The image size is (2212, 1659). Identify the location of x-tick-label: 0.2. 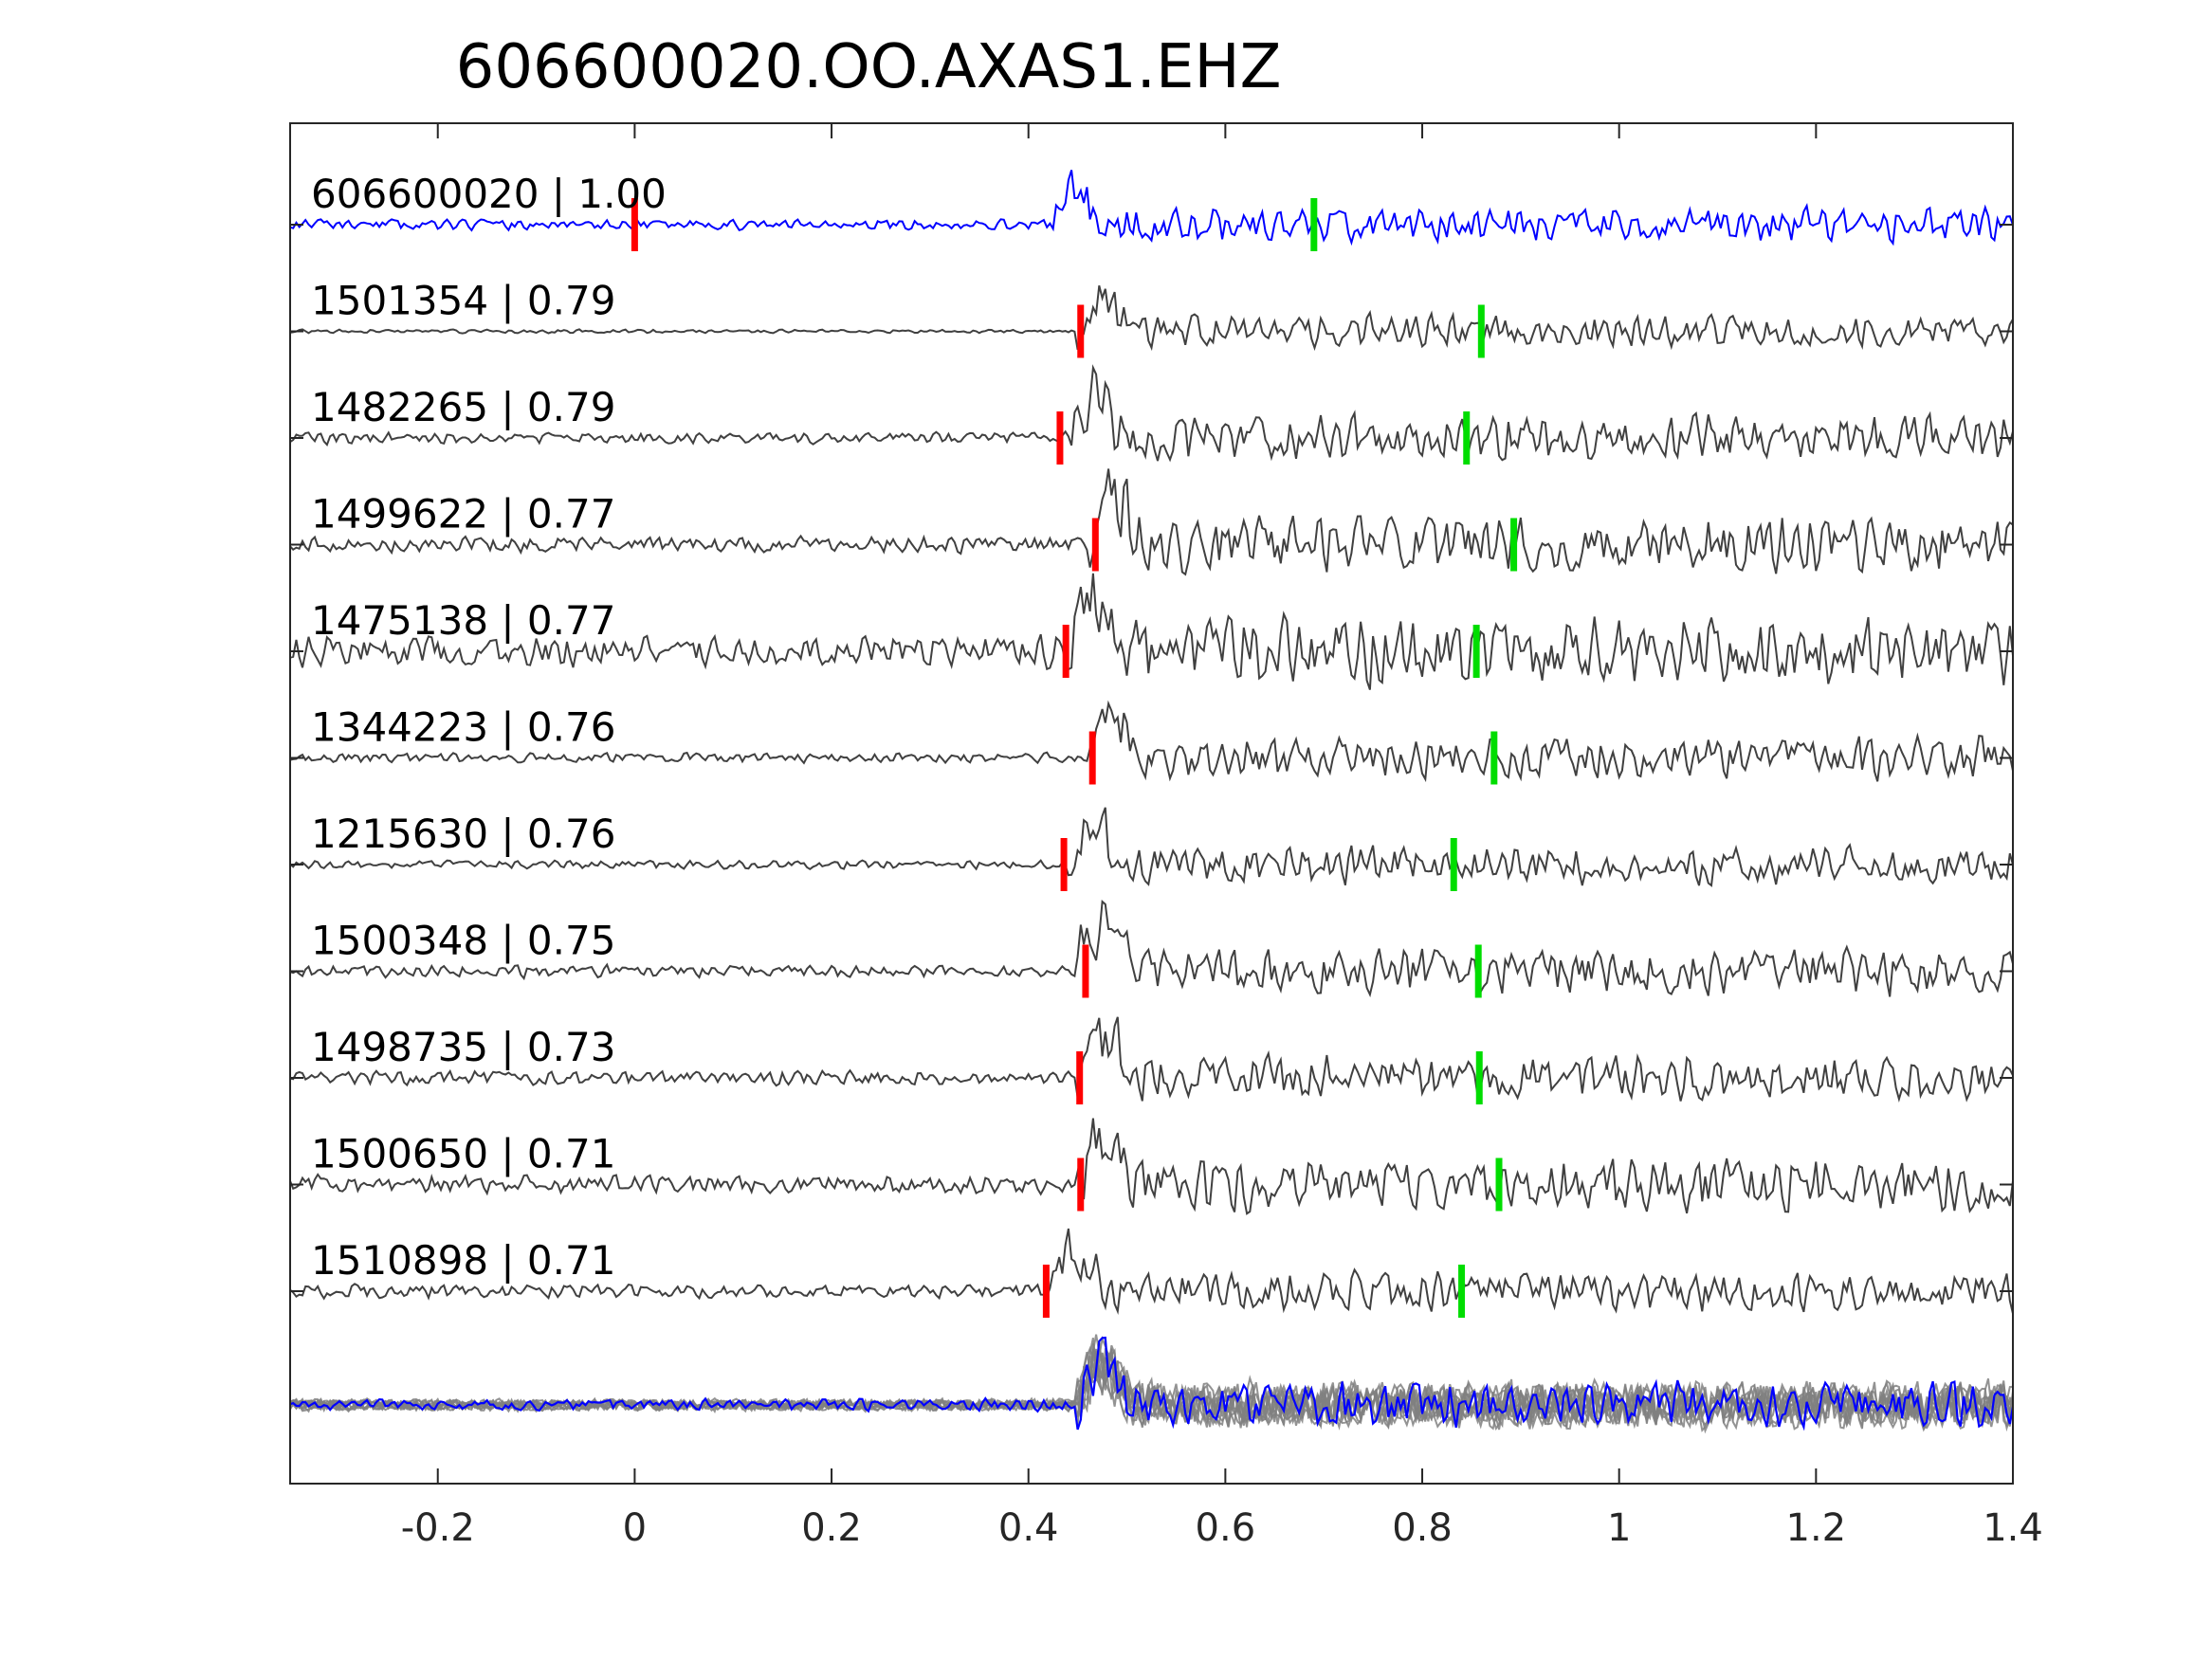
(831, 1528).